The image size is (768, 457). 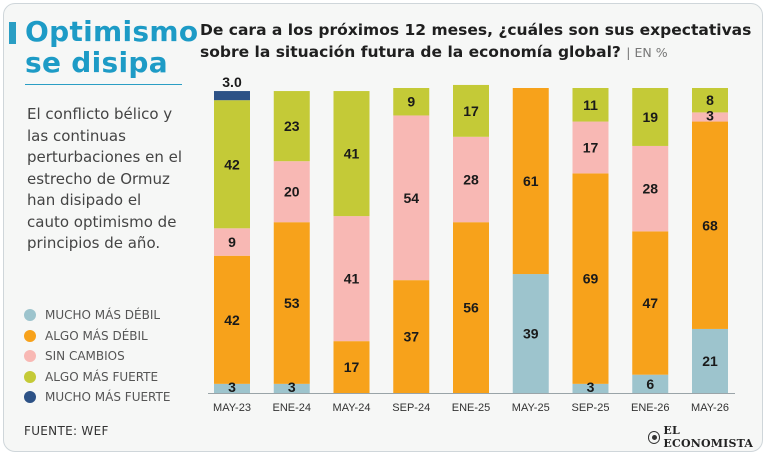 What do you see at coordinates (108, 397) in the screenshot?
I see `legend-label: MUCHO MÁS FUERTE` at bounding box center [108, 397].